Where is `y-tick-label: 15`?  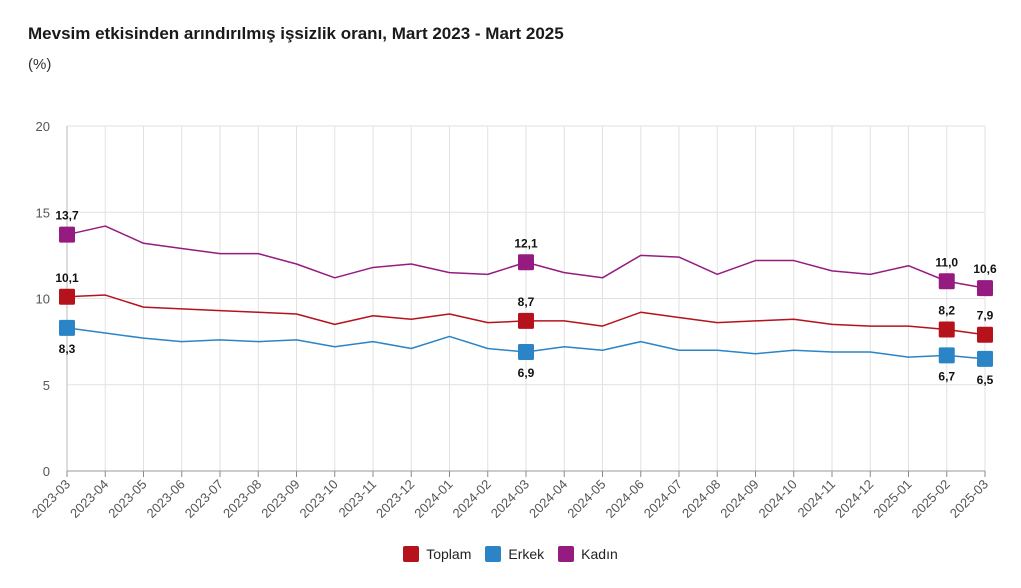
y-tick-label: 15 is located at coordinates (43, 212).